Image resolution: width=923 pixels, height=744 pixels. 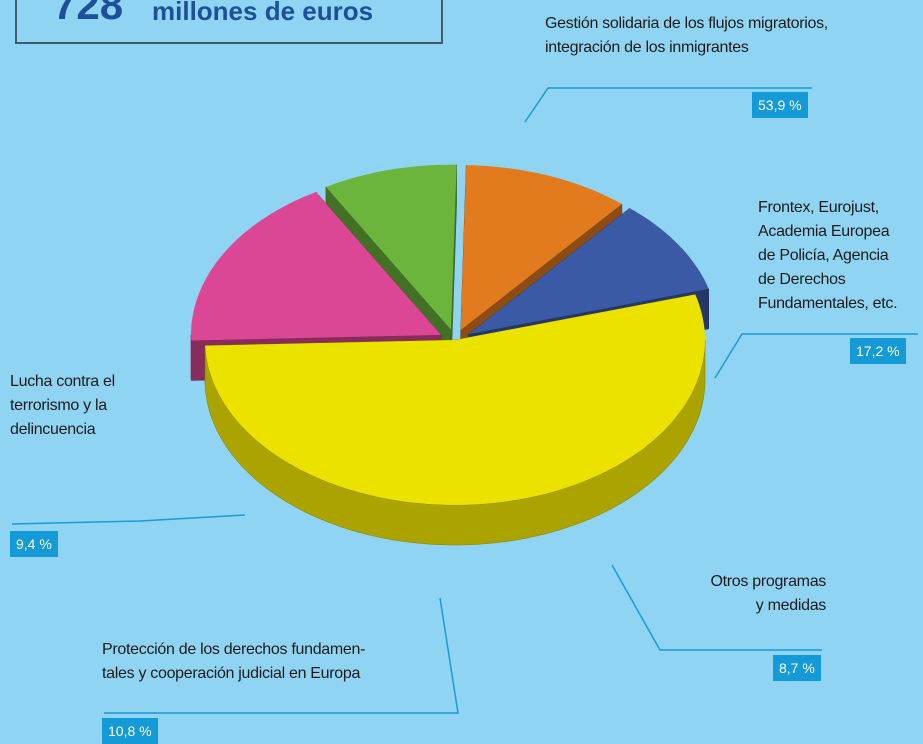 What do you see at coordinates (34, 544) in the screenshot?
I see `value-label: 9,4 %` at bounding box center [34, 544].